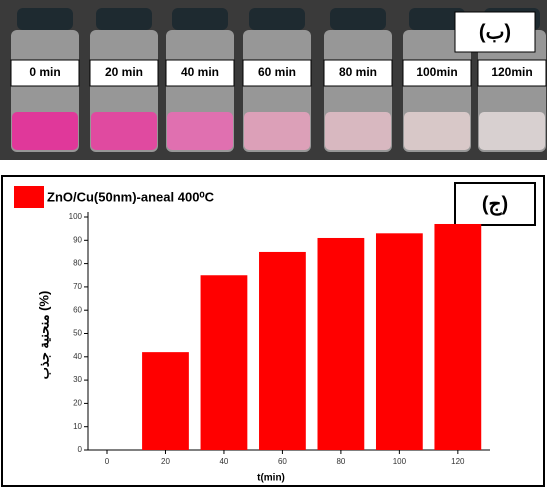 Image resolution: width=547 pixels, height=488 pixels. I want to click on y-tick-label: 80, so click(77, 263).